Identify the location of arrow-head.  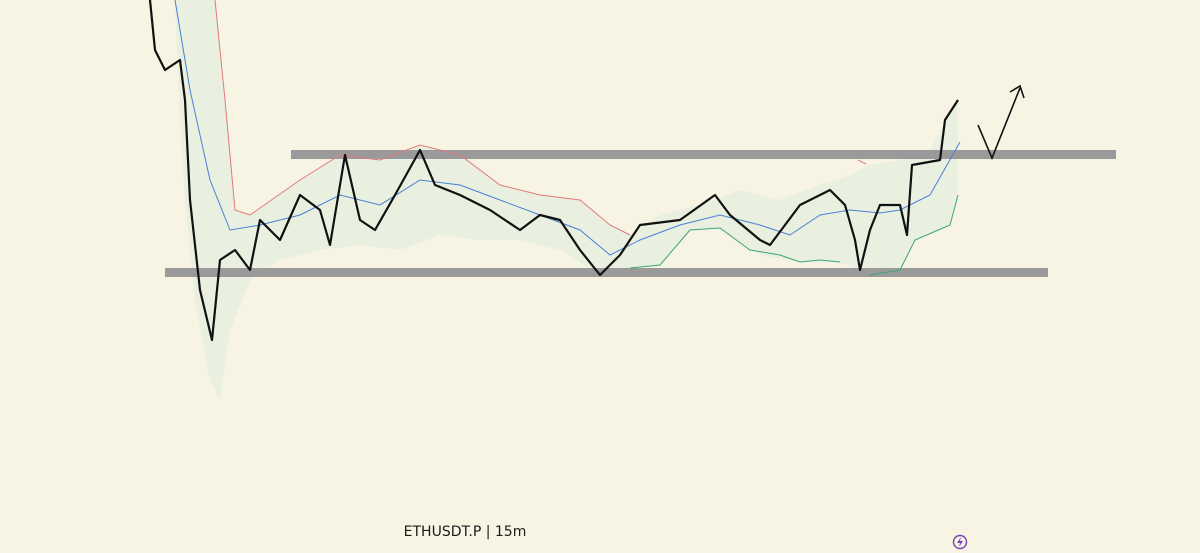
(1017, 91).